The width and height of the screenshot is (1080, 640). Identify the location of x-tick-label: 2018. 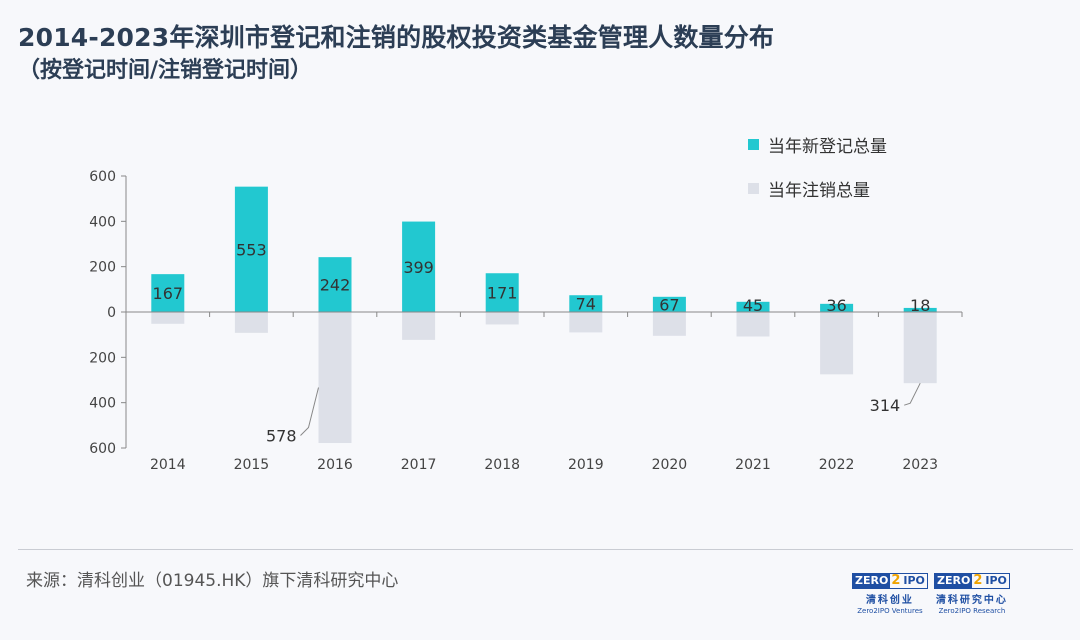
(502, 465).